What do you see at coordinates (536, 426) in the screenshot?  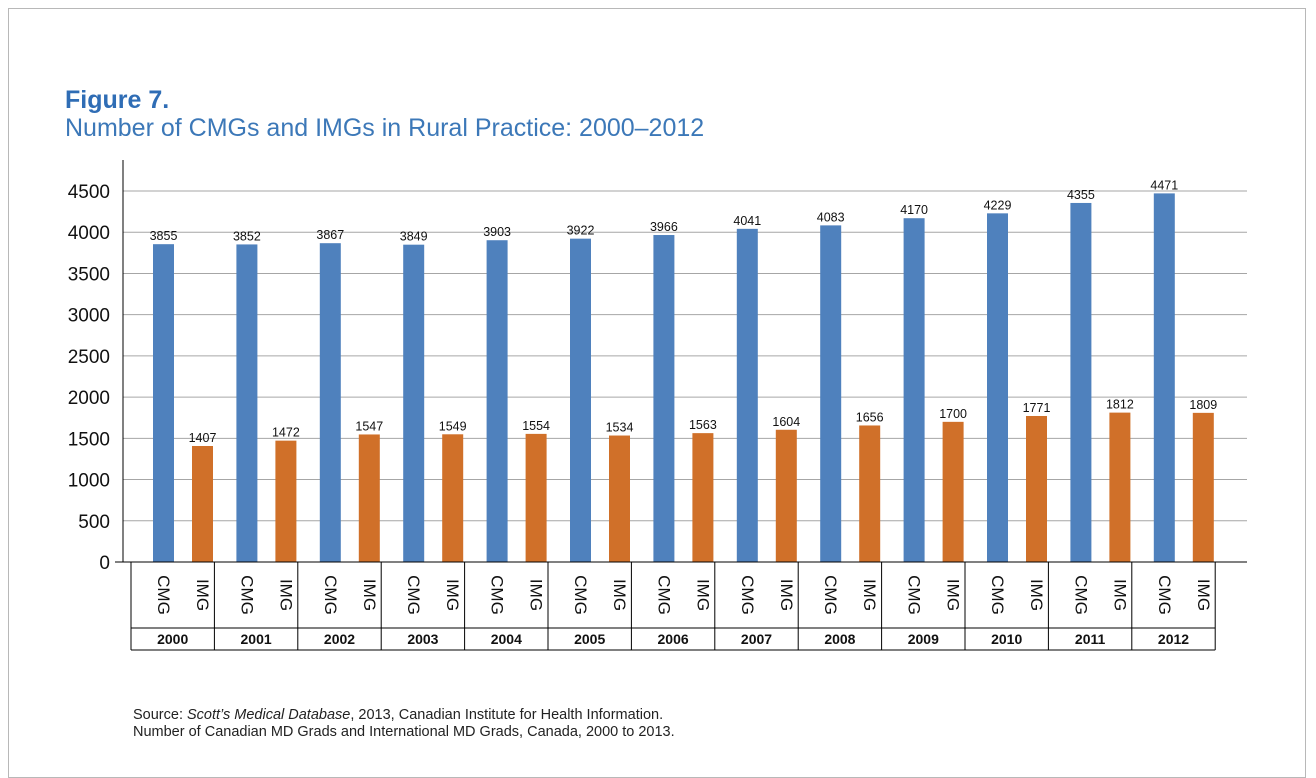 I see `data-label: 1554` at bounding box center [536, 426].